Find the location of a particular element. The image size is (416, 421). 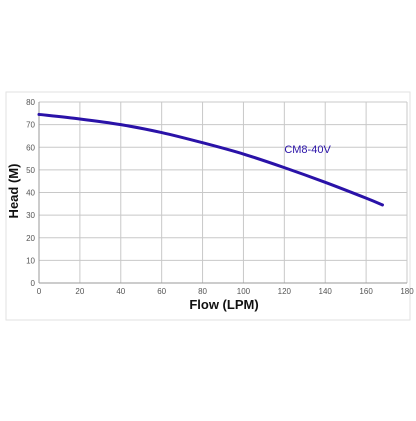

y-tick-label: 80 is located at coordinates (30, 102).